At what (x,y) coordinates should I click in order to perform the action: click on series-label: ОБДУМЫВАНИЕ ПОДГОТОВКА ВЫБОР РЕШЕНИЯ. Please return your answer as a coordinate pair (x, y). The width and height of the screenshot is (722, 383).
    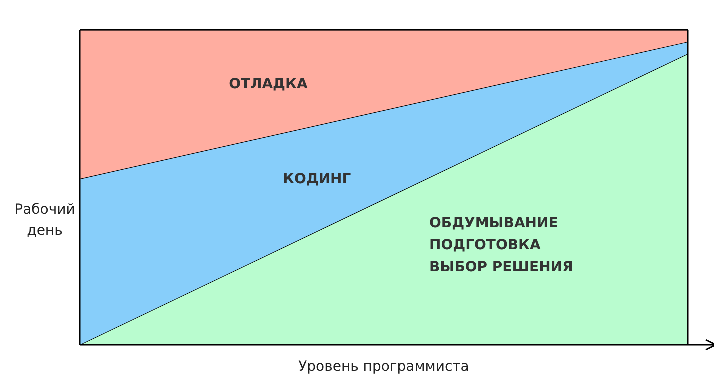
    Looking at the image, I should click on (502, 246).